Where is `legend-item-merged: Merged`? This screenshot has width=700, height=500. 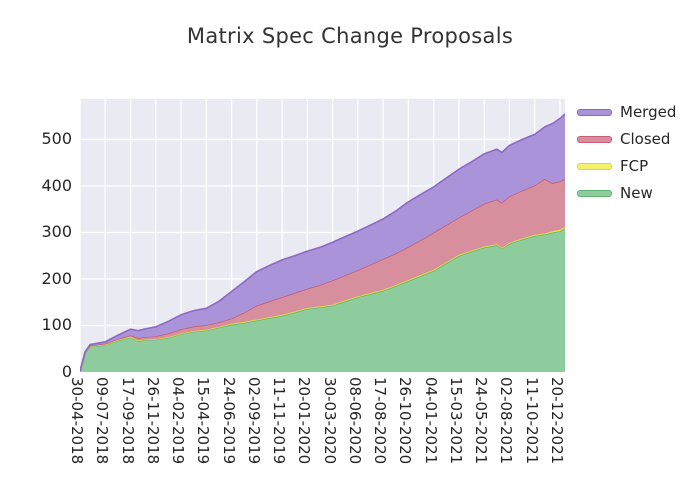
legend-item-merged: Merged is located at coordinates (626, 112).